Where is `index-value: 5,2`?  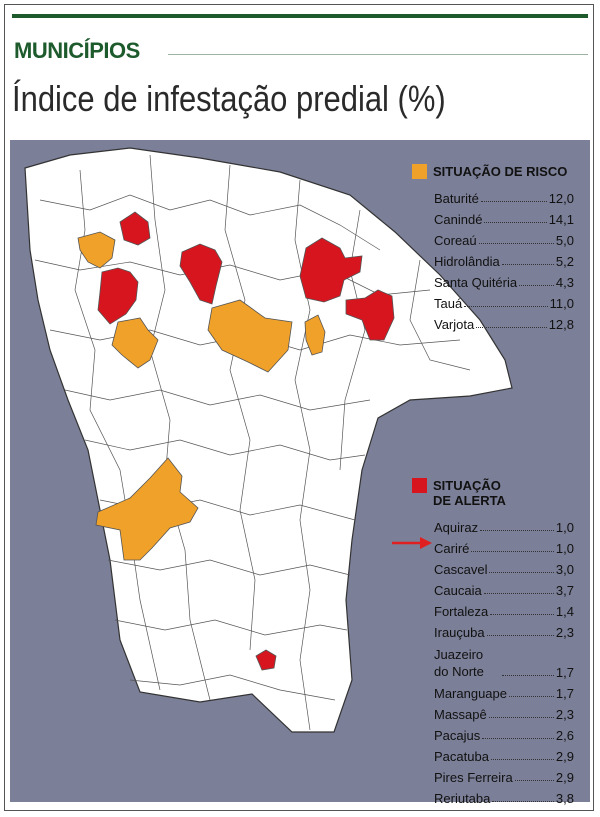 index-value: 5,2 is located at coordinates (564, 261).